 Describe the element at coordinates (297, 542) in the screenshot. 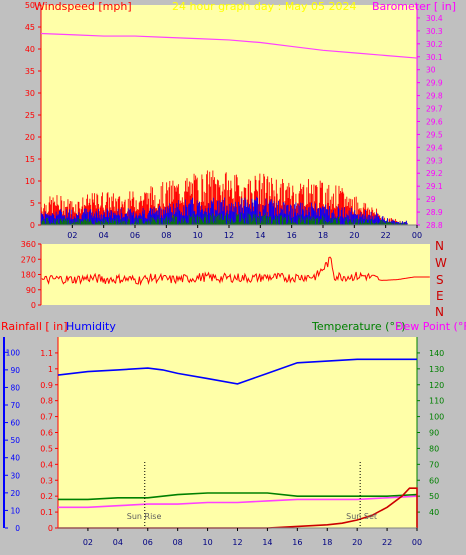

I see `weather-xtick-label: 16` at that location.